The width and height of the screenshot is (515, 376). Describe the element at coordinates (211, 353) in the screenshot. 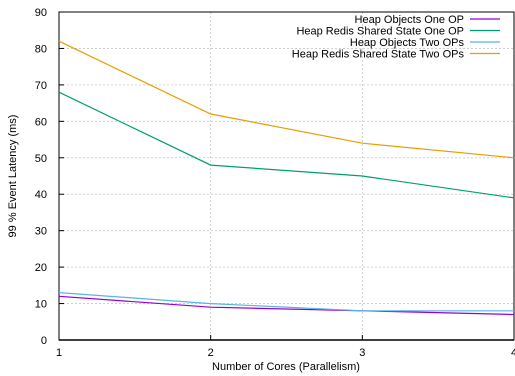

I see `x-tick-label: 2` at that location.